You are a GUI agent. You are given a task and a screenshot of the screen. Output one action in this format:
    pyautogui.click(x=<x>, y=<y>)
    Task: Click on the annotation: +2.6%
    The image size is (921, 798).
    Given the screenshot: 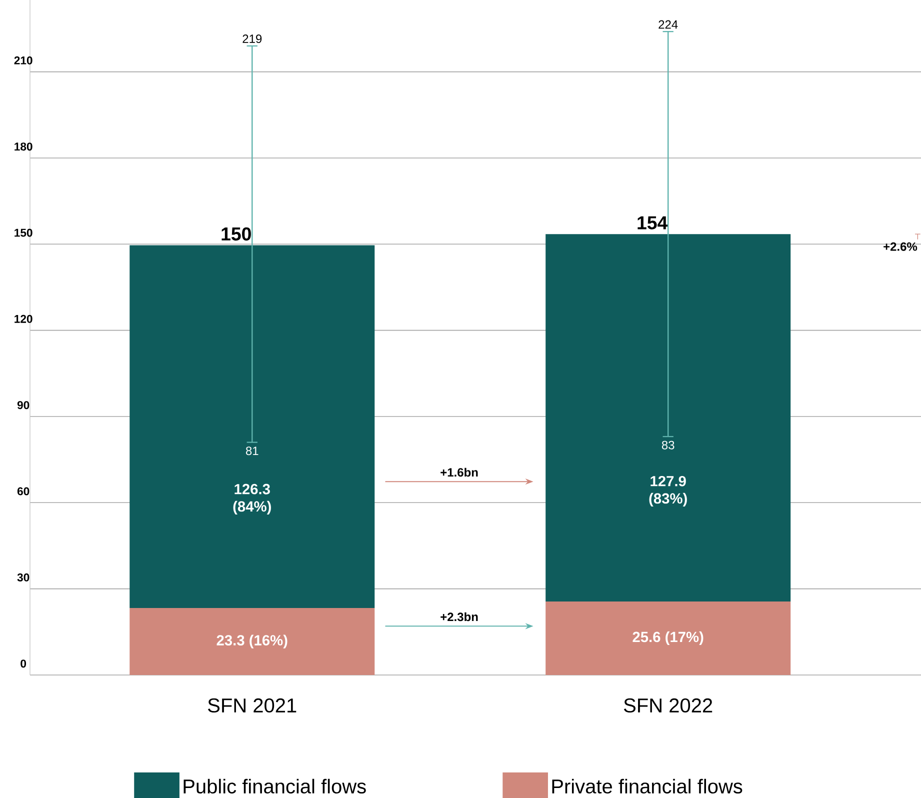 What is the action you would take?
    pyautogui.click(x=901, y=246)
    